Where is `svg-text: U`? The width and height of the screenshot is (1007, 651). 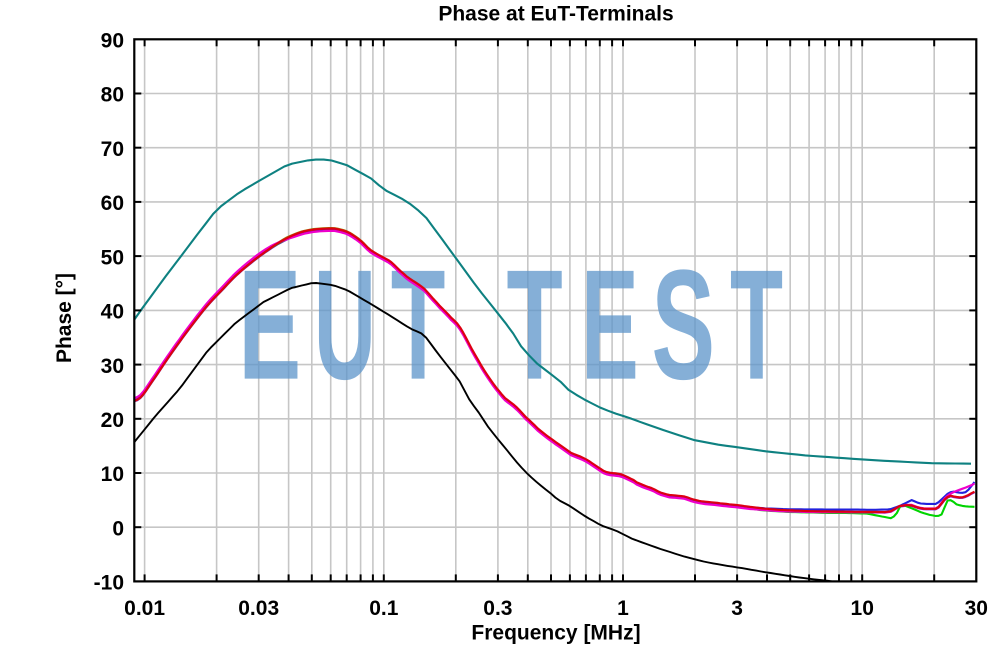 svg-text: U is located at coordinates (345, 324).